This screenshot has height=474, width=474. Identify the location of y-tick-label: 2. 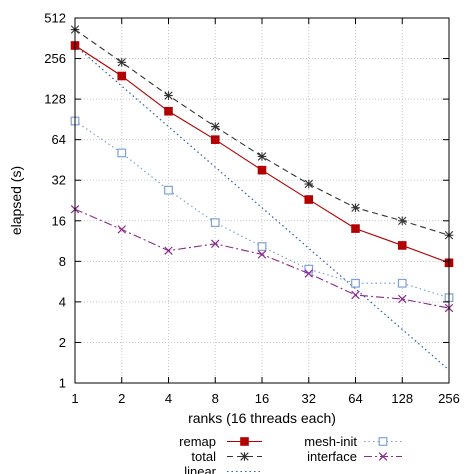
(62, 342).